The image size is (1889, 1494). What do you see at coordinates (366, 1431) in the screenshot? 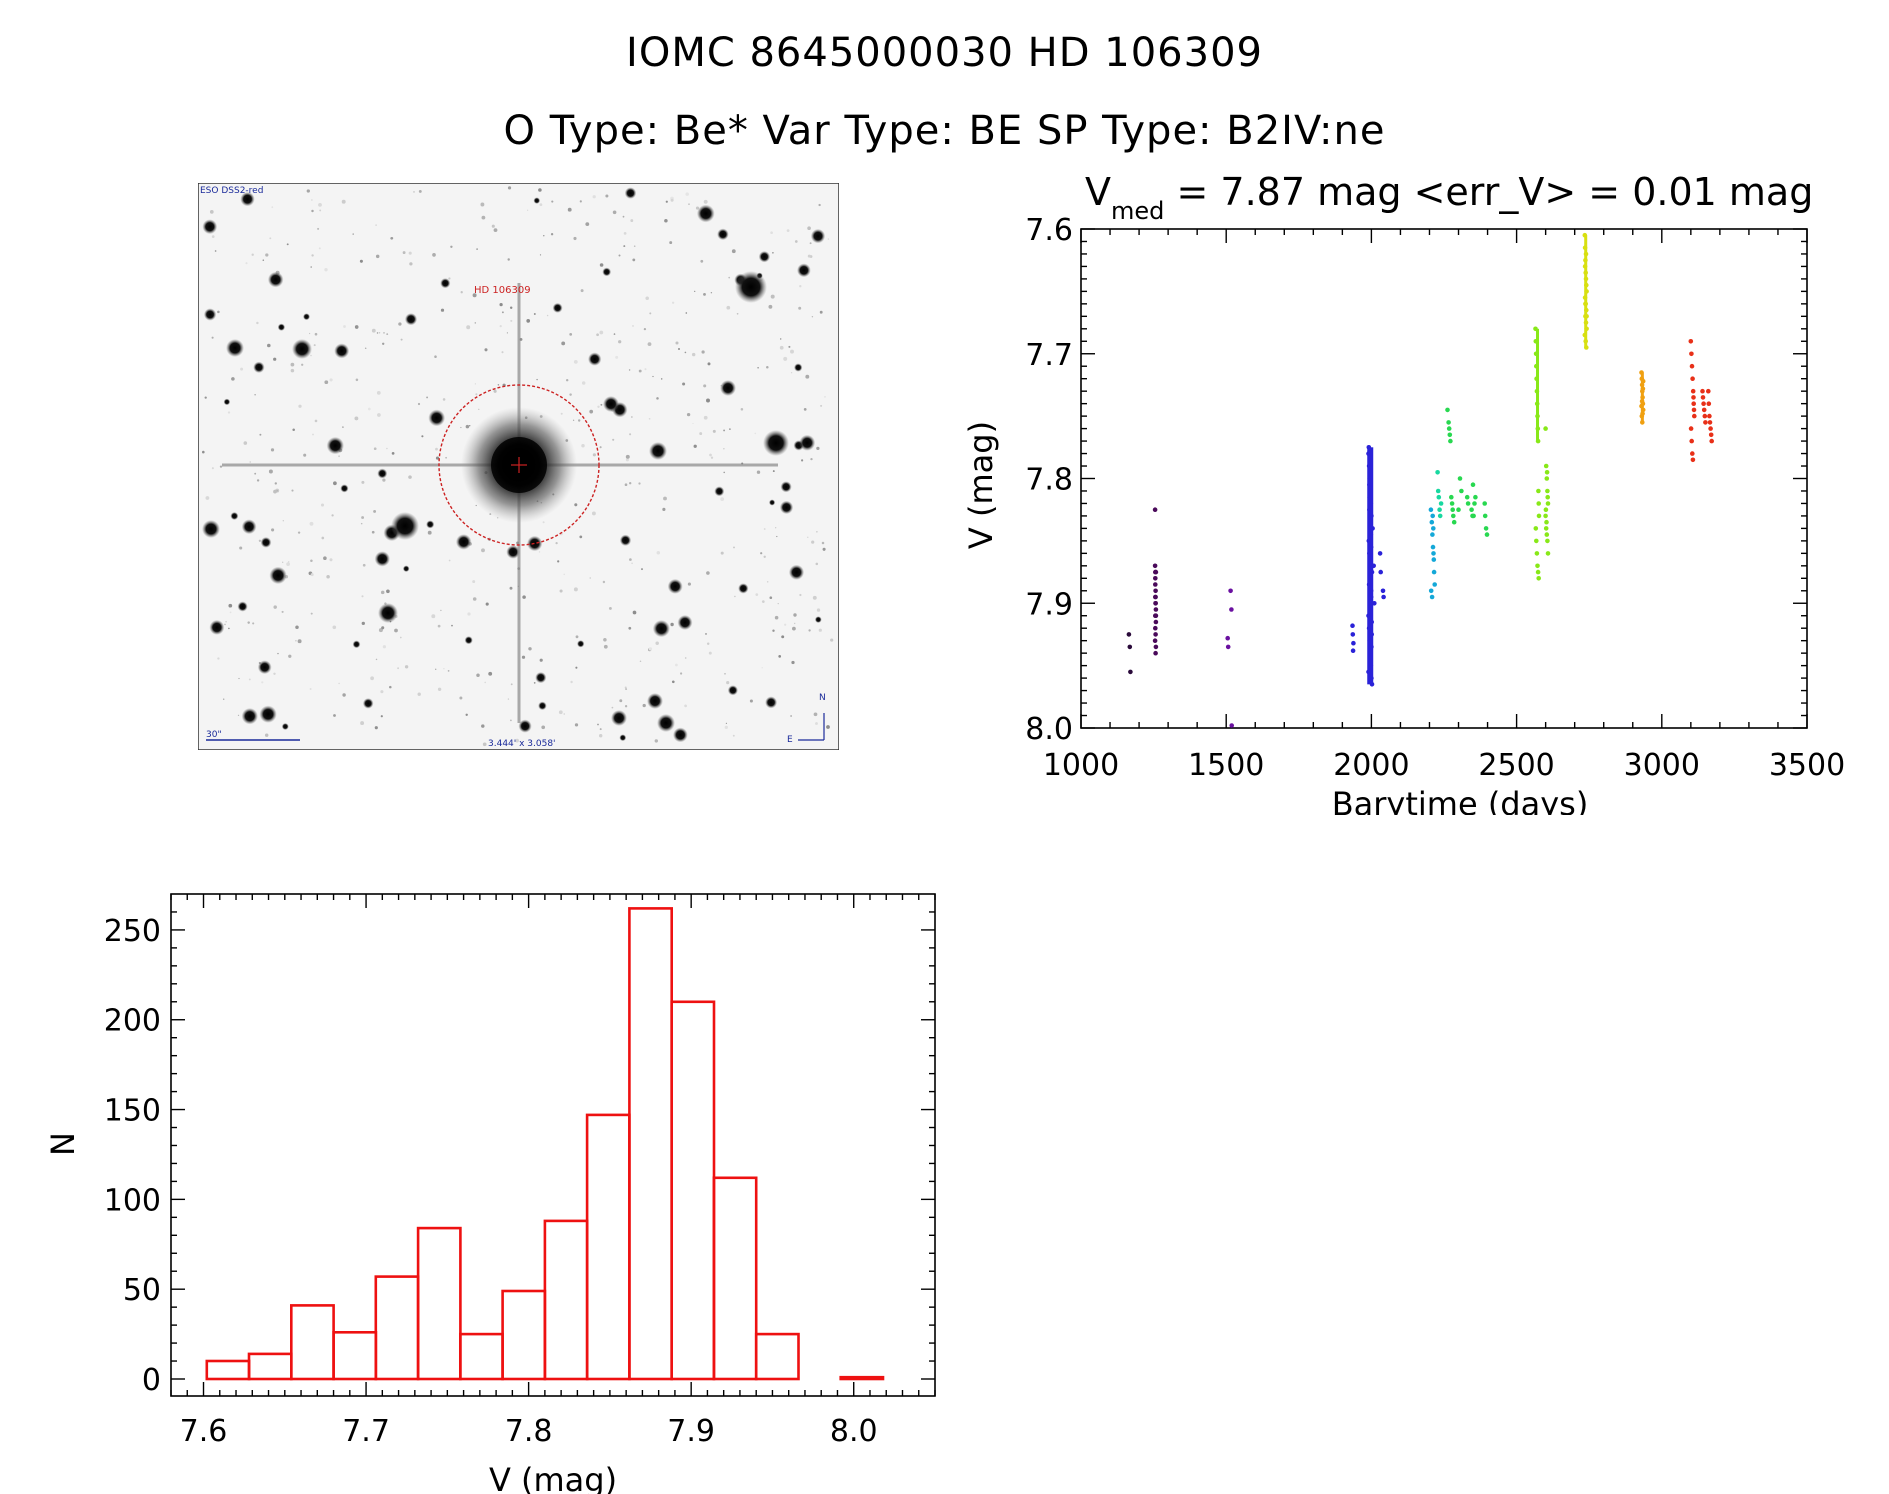
I see `x-tick-label: 7.7` at bounding box center [366, 1431].